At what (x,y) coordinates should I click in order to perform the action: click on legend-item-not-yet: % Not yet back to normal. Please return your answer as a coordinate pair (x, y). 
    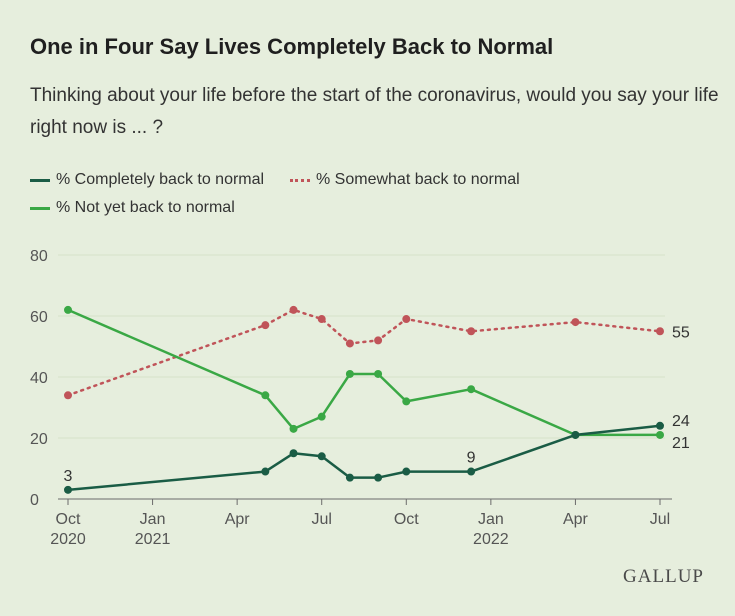
    Looking at the image, I should click on (132, 208).